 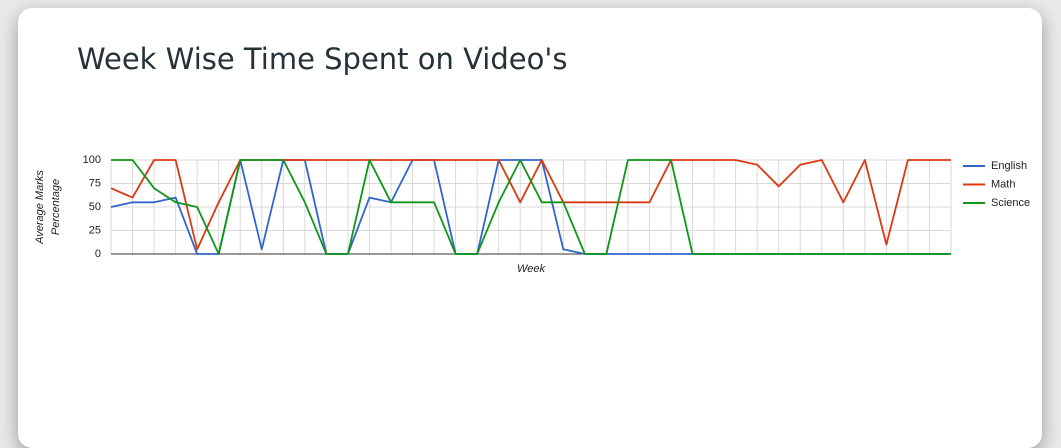 I want to click on chart-title: Week Wise Time Spent on Video's, so click(x=322, y=59).